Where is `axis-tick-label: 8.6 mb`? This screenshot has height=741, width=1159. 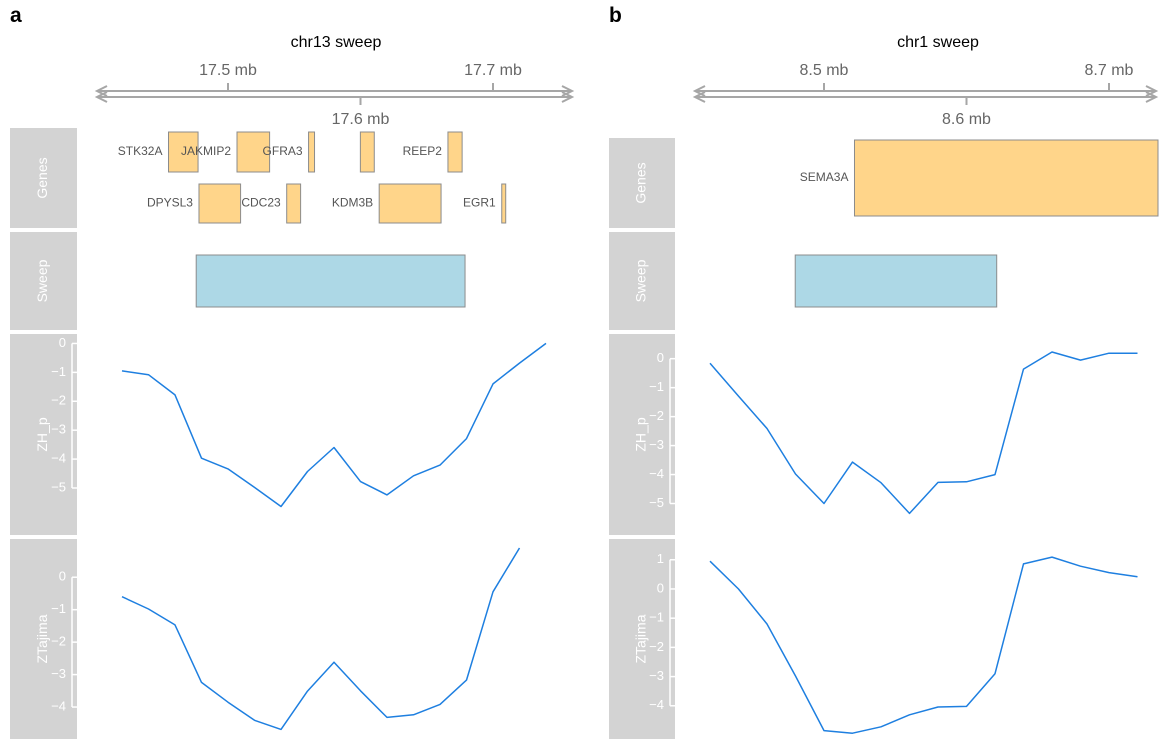 axis-tick-label: 8.6 mb is located at coordinates (966, 119).